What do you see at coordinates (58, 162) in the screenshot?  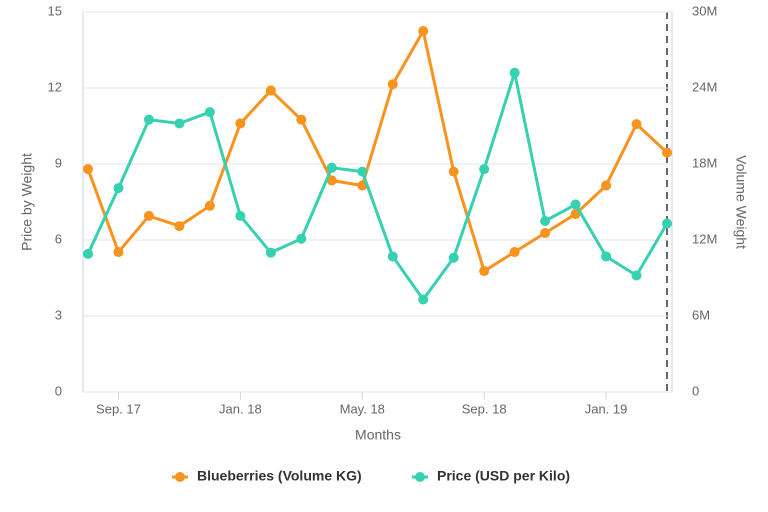 I see `y-tick-label: 9` at bounding box center [58, 162].